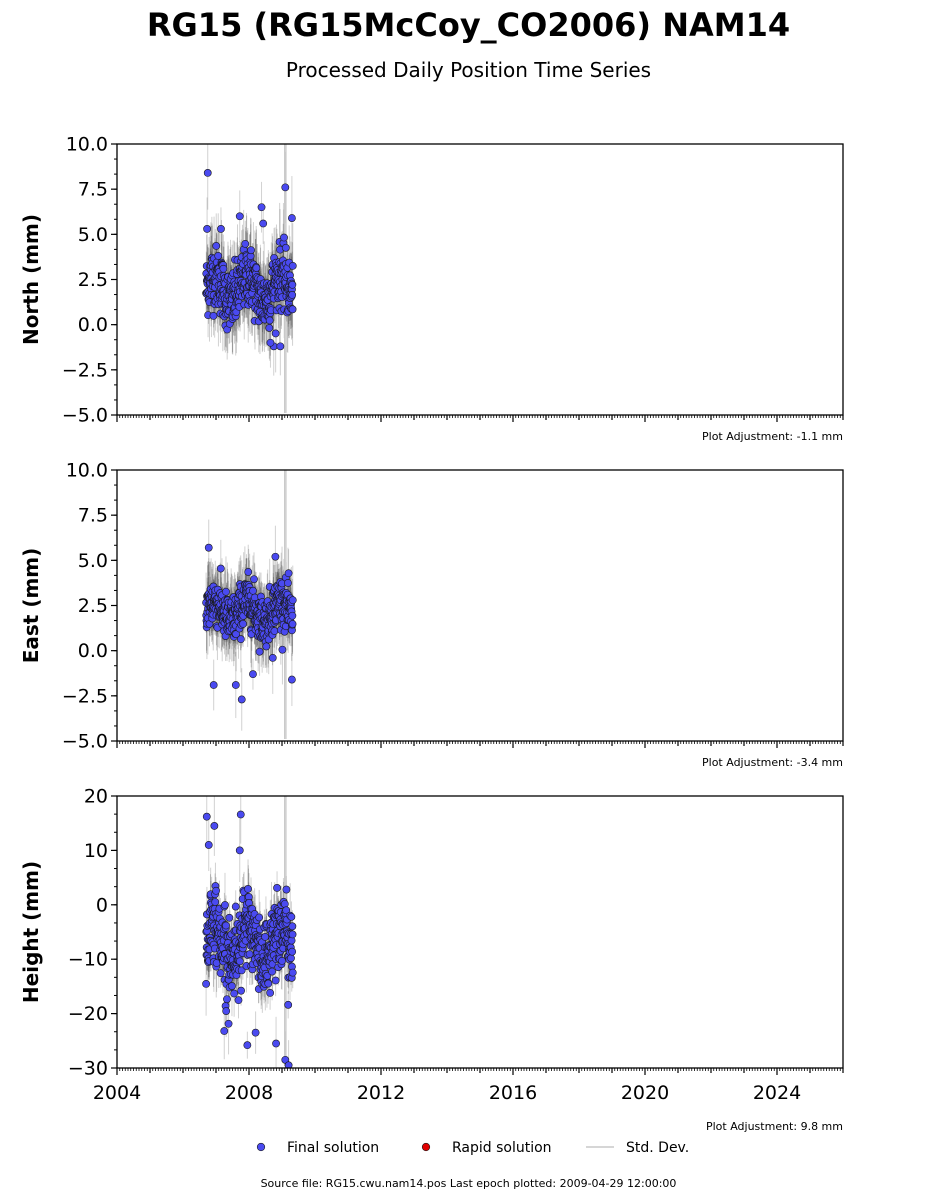 This screenshot has height=1200, width=937. Describe the element at coordinates (472, 1148) in the screenshot. I see `legend: Final solution Rapid solution Std. Dev.` at that location.